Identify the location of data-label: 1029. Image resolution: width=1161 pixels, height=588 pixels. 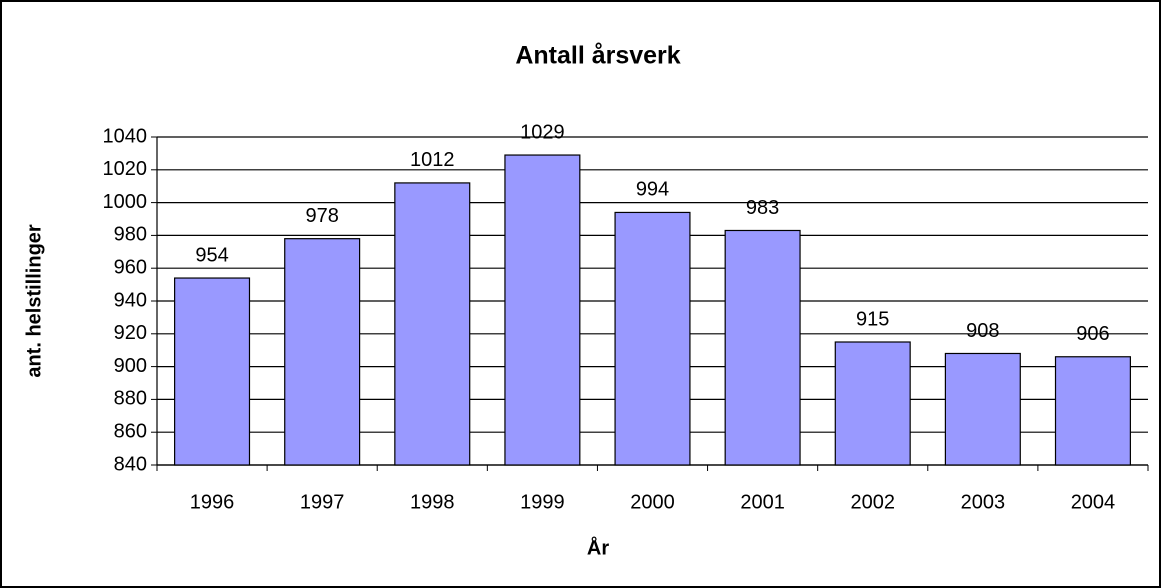
(542, 132).